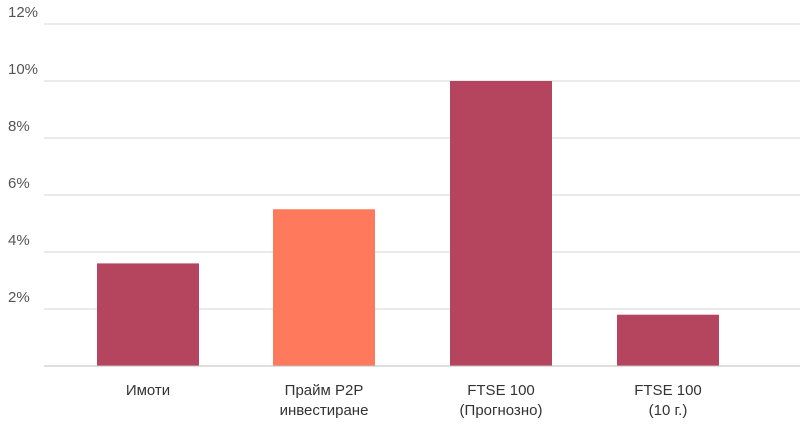  Describe the element at coordinates (668, 400) in the screenshot. I see `x-category-label: FTSE 100 (10 г.)` at that location.